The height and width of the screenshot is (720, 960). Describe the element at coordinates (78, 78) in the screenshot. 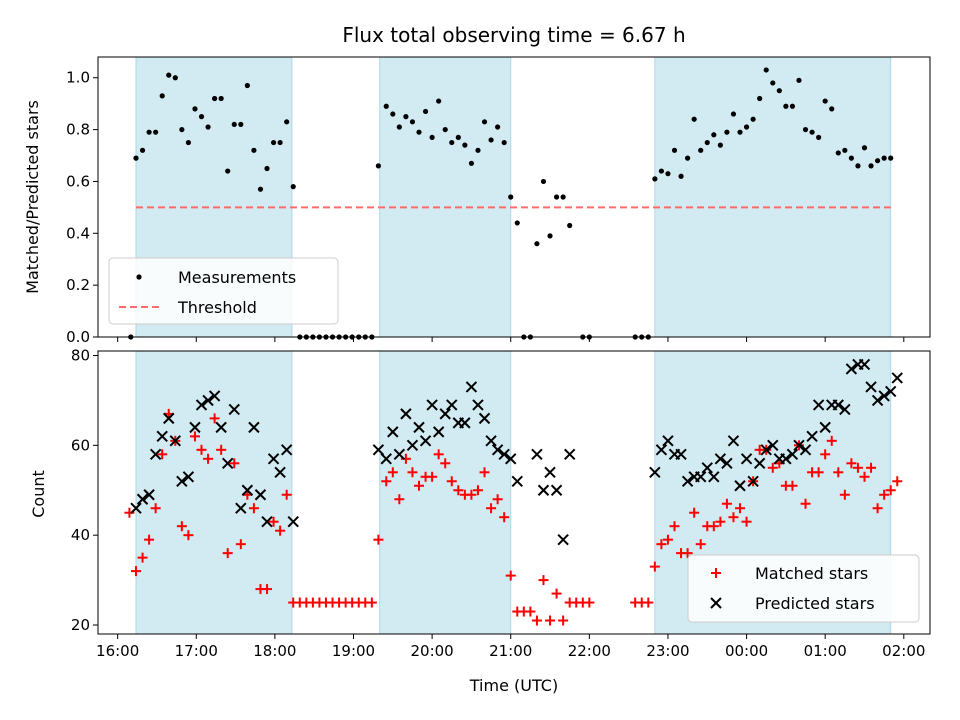

I see `y-tick-label: 1.0` at that location.